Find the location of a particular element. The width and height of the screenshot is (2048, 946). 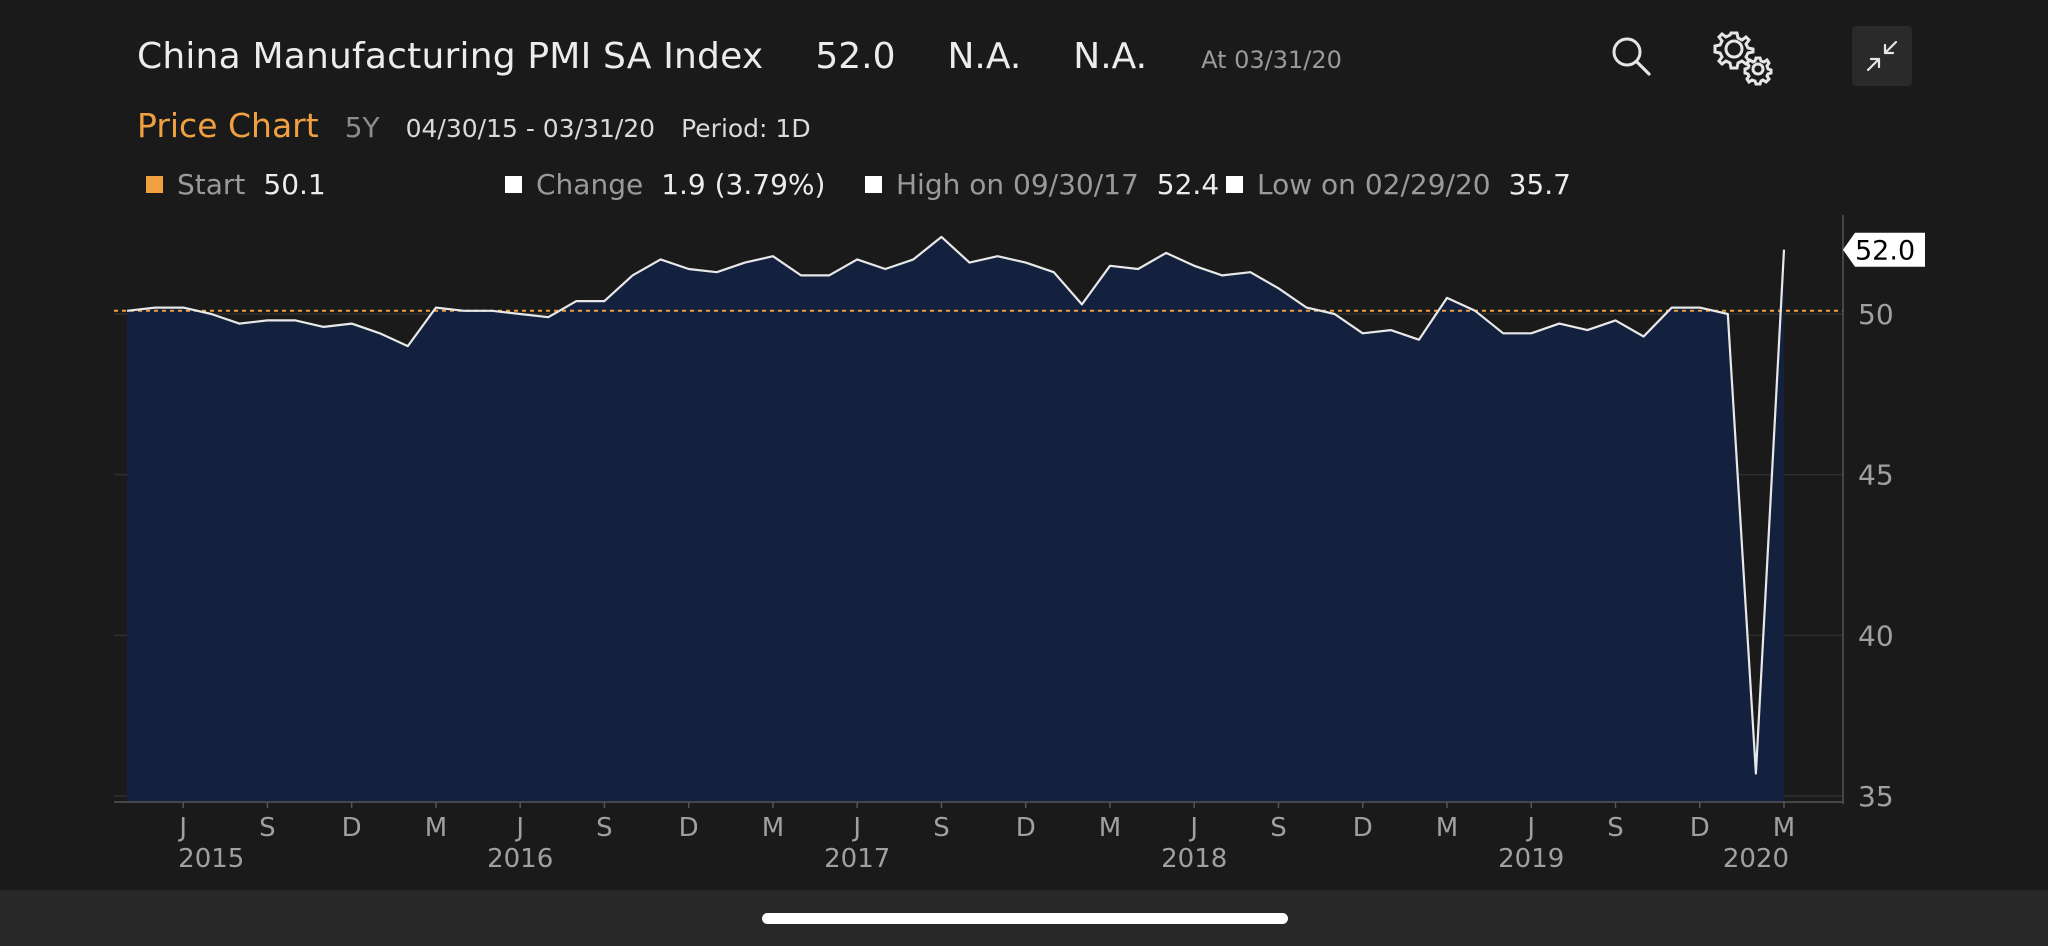

stat-start-value: 50.1 is located at coordinates (294, 184).